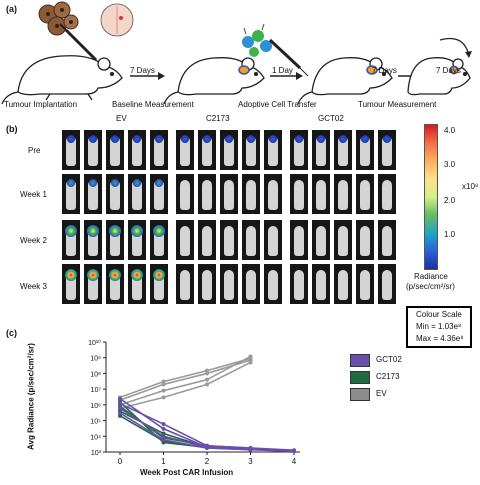 The height and width of the screenshot is (485, 480). What do you see at coordinates (58, 18) in the screenshot?
I see `tumour-cells-icon` at bounding box center [58, 18].